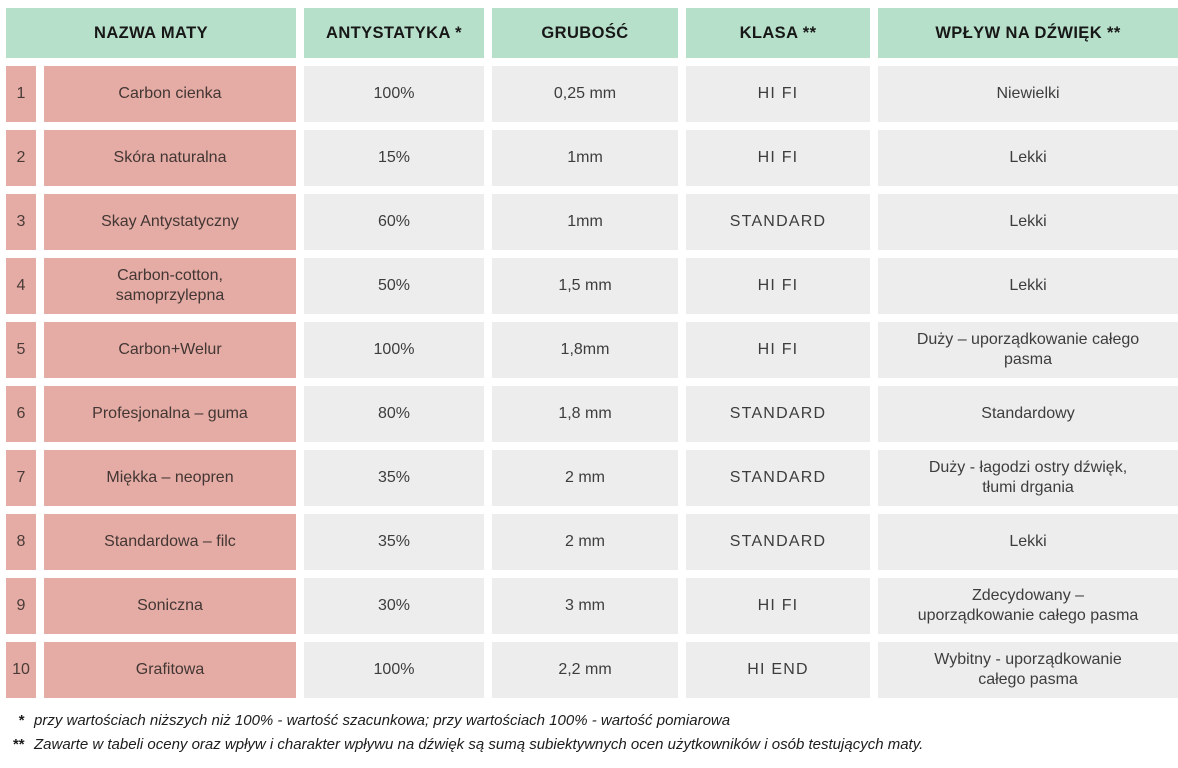 The width and height of the screenshot is (1178, 768). What do you see at coordinates (394, 158) in the screenshot?
I see `antistatic-value: 15%` at bounding box center [394, 158].